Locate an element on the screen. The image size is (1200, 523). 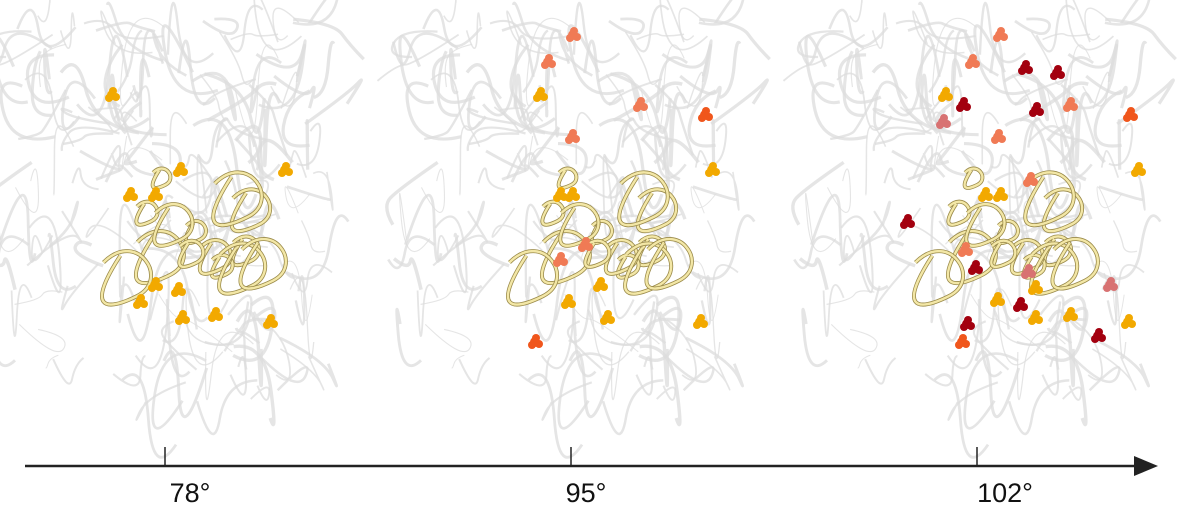
residue-site-pink is located at coordinates (1028, 271).